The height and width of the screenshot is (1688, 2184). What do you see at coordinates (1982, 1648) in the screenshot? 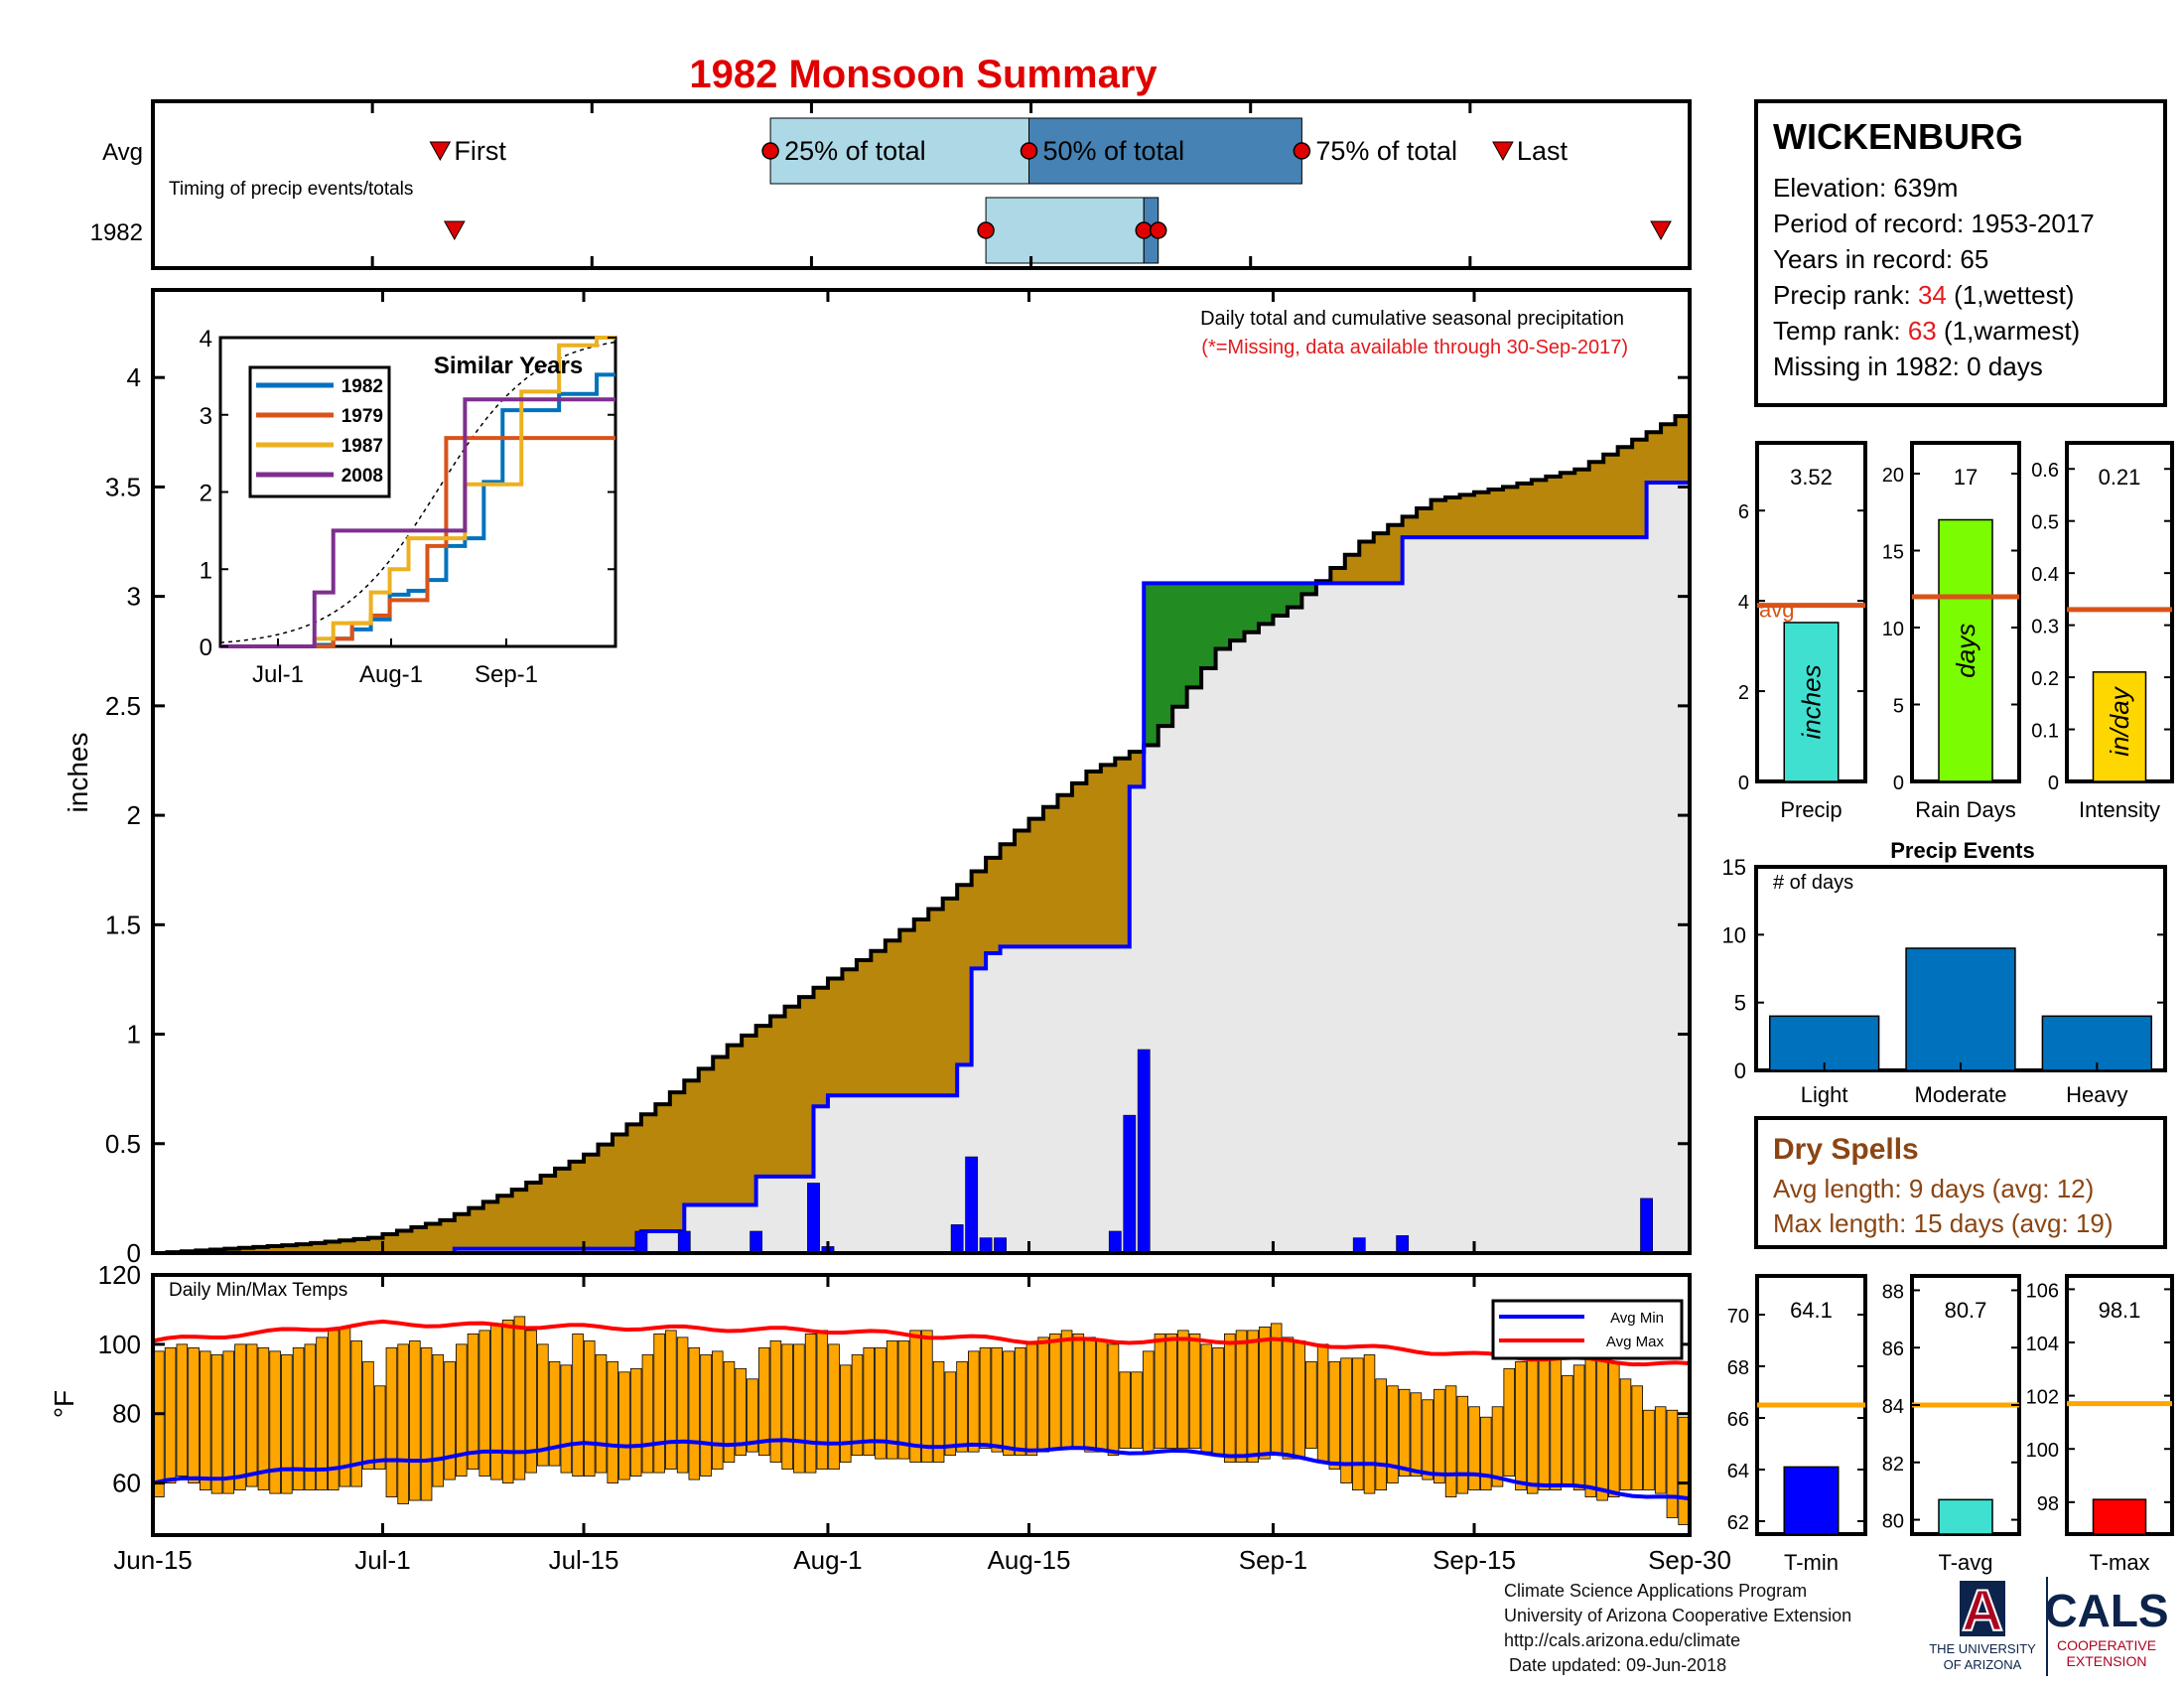
I see `ua-logo-line1: THE UNIVERSITY` at bounding box center [1982, 1648].